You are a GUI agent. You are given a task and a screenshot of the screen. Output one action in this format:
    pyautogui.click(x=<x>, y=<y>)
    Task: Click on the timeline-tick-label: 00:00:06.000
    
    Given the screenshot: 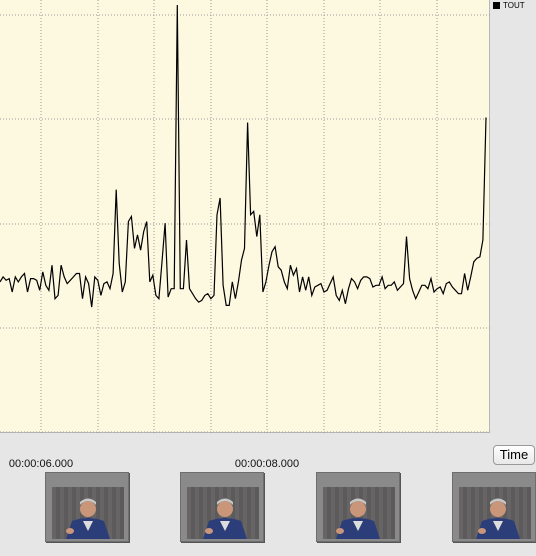 What is the action you would take?
    pyautogui.click(x=41, y=464)
    